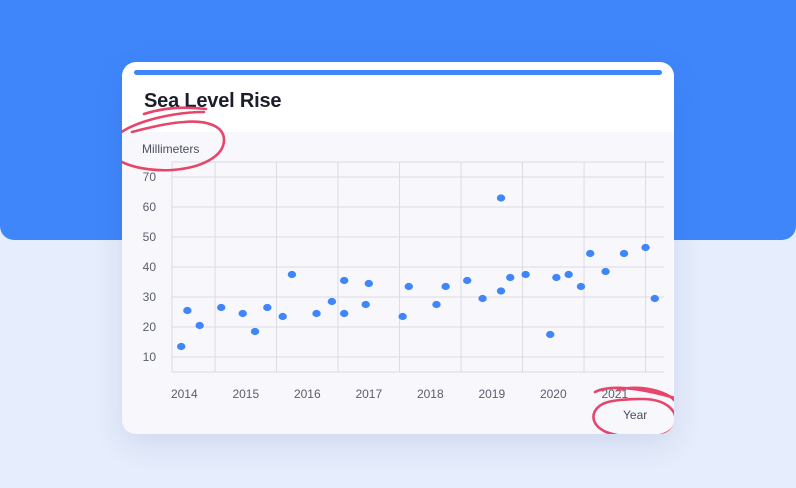 Image resolution: width=796 pixels, height=488 pixels. What do you see at coordinates (614, 394) in the screenshot?
I see `x-tick-label: 2021` at bounding box center [614, 394].